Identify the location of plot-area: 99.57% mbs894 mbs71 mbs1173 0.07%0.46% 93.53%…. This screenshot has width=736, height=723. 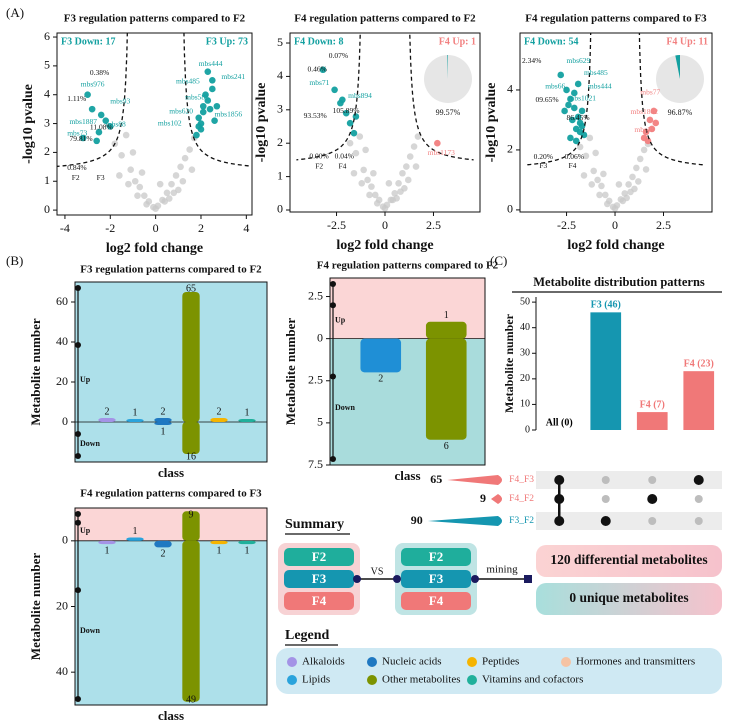
(385, 122).